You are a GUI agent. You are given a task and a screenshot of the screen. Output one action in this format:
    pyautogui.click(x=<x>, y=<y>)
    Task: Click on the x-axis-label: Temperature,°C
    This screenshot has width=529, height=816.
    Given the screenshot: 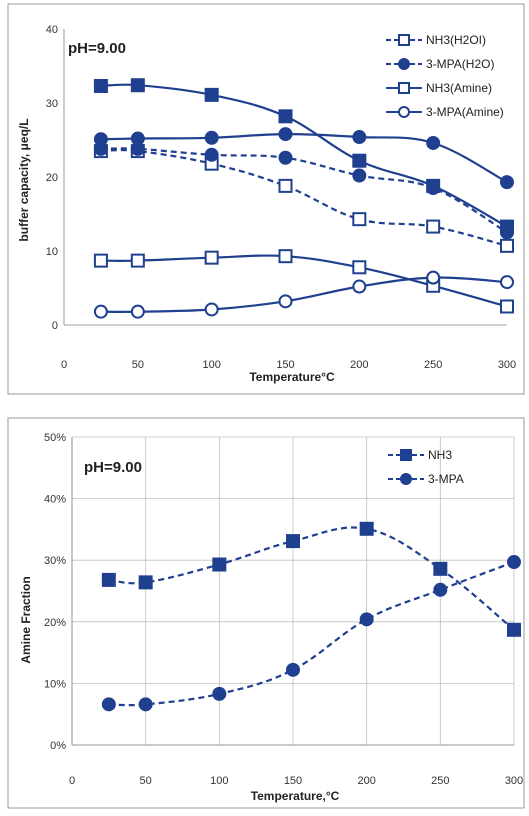 What is the action you would take?
    pyautogui.click(x=295, y=796)
    